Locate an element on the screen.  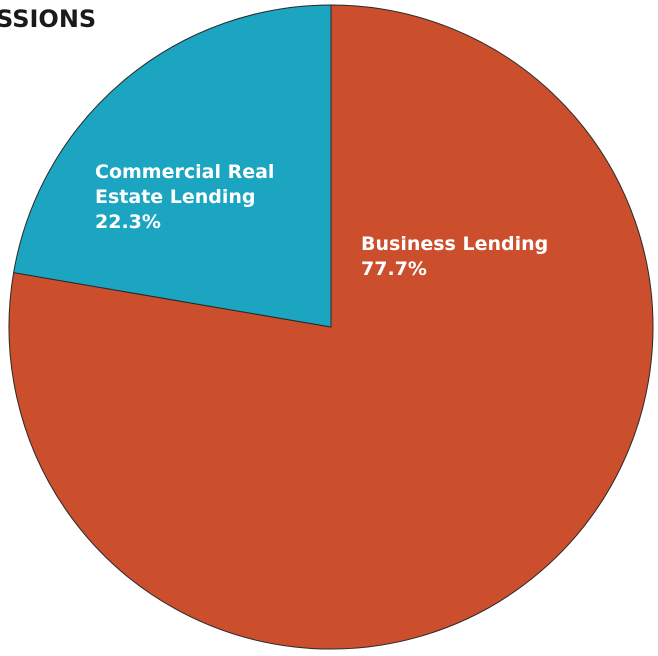
slice-value-label: 22.3% is located at coordinates (128, 222).